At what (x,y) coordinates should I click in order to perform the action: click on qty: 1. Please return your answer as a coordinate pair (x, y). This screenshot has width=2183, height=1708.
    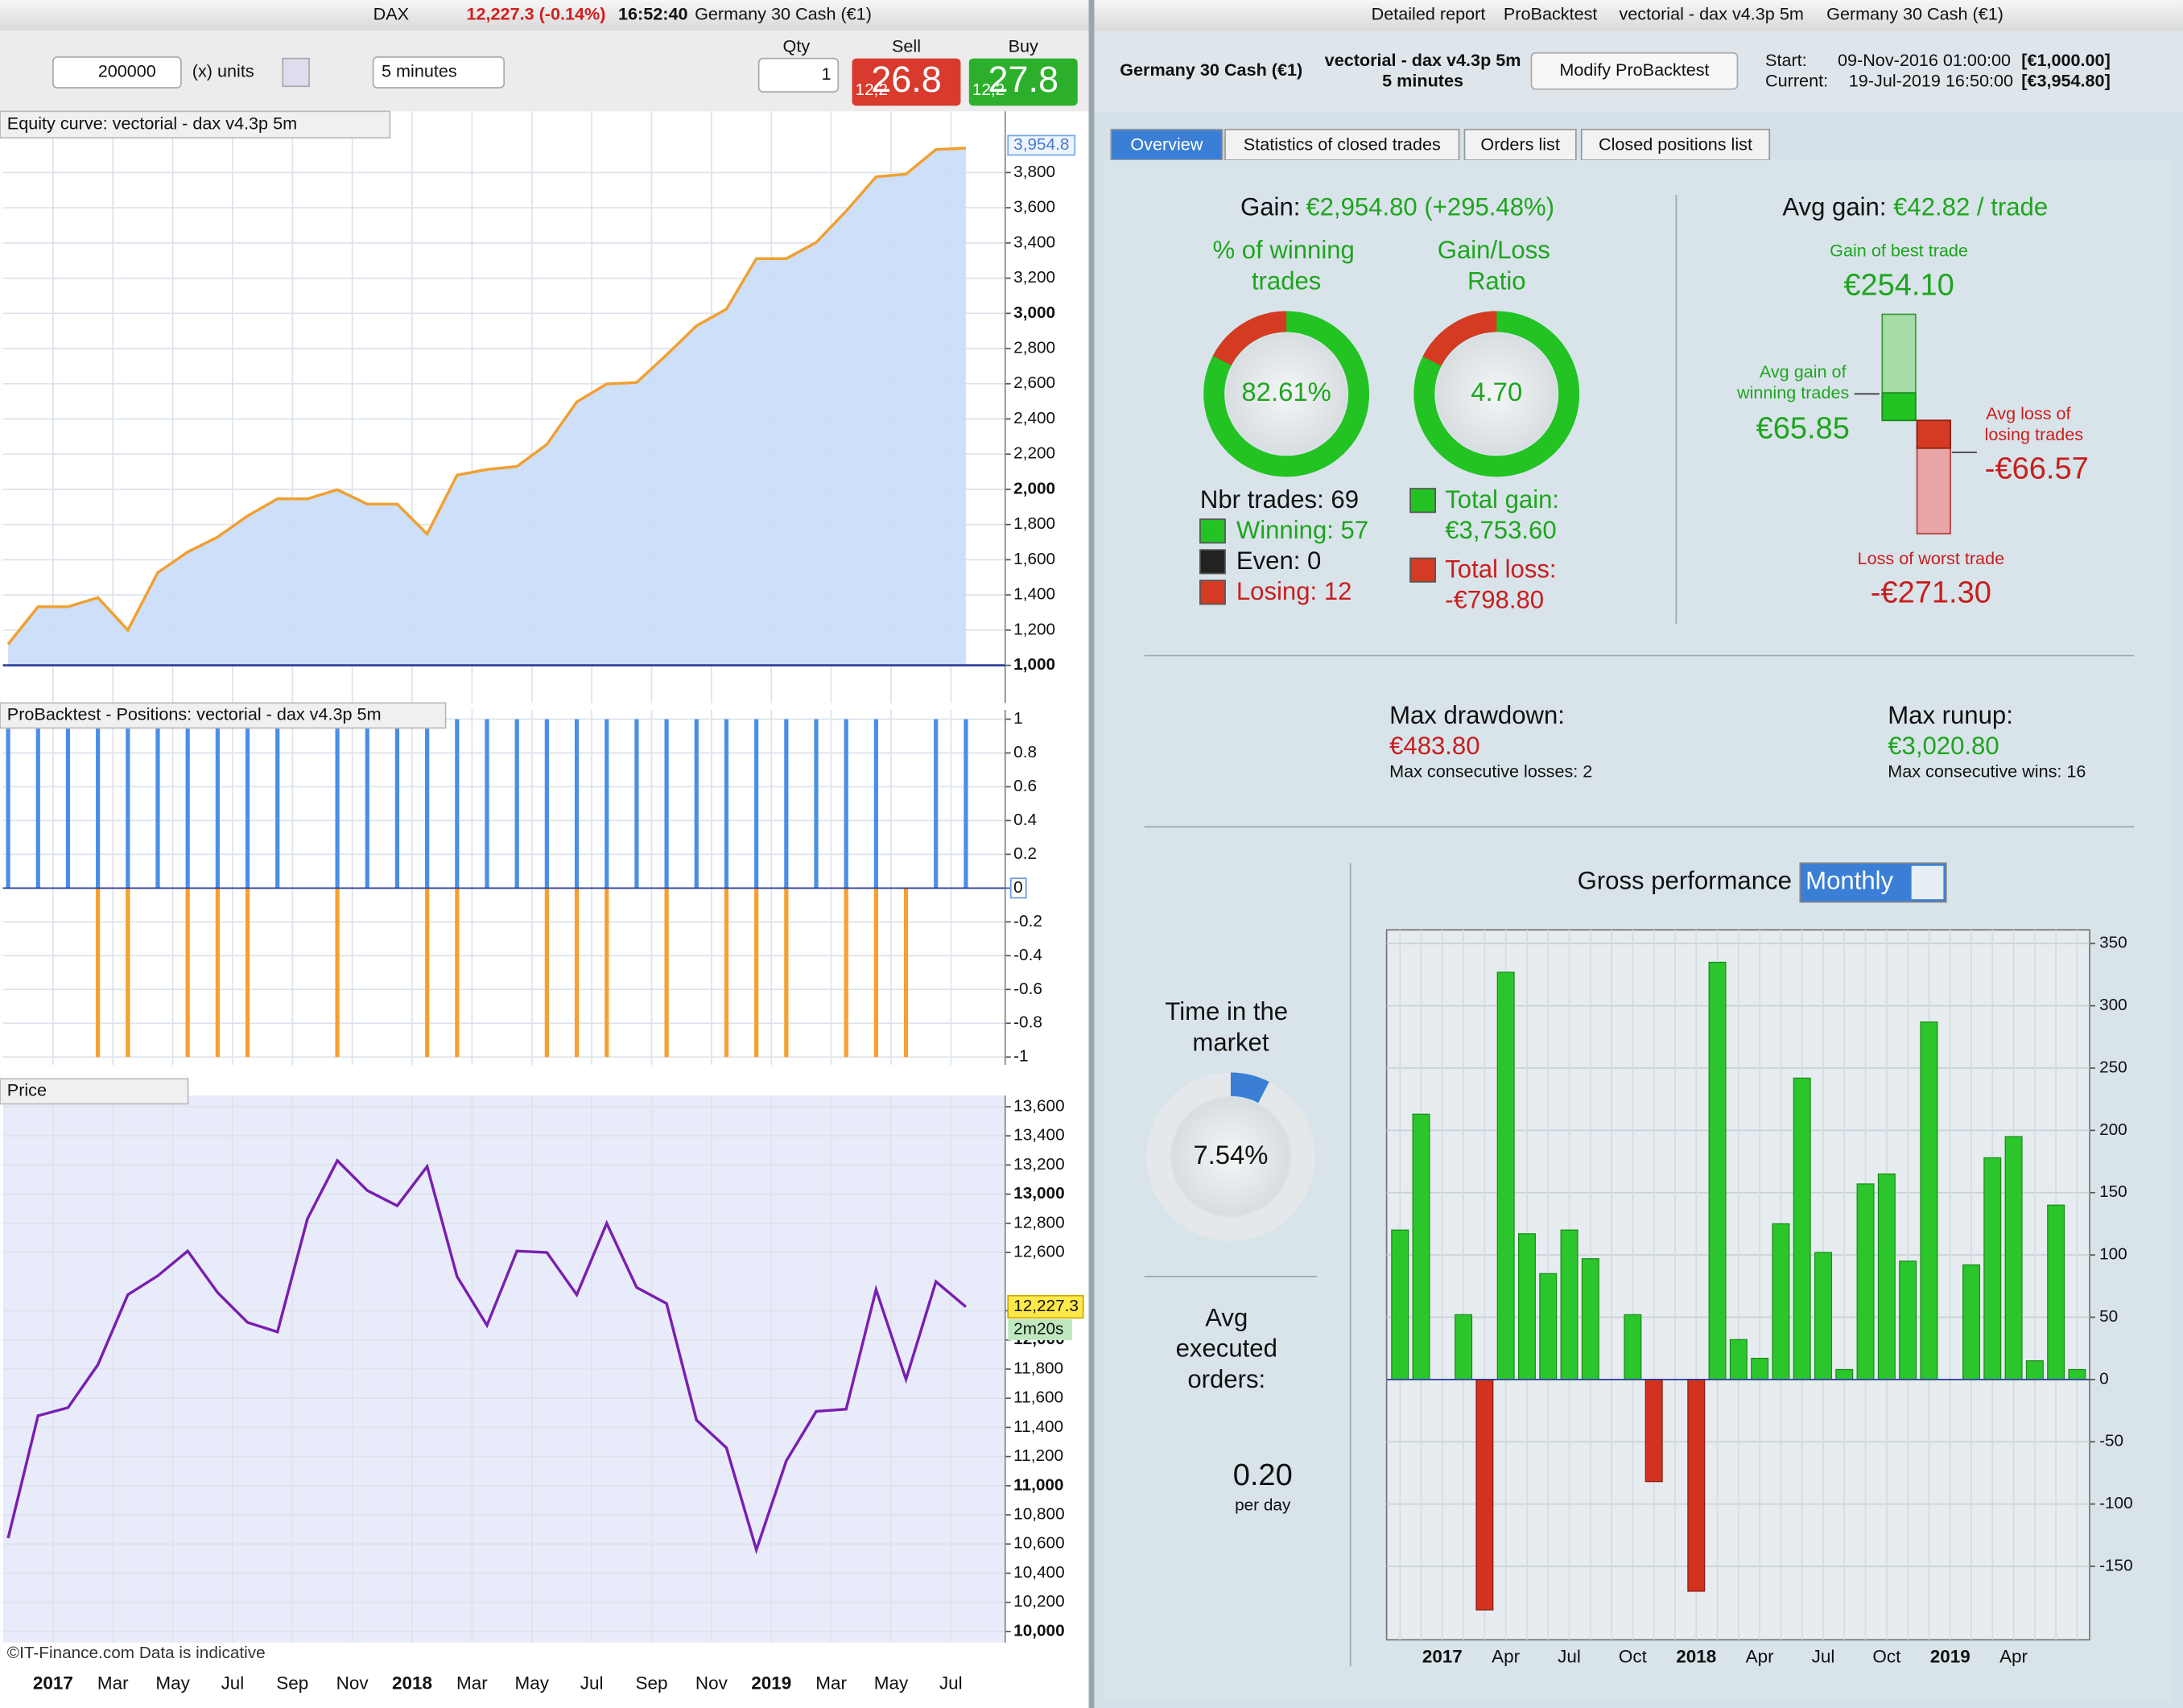
    Looking at the image, I should click on (827, 74).